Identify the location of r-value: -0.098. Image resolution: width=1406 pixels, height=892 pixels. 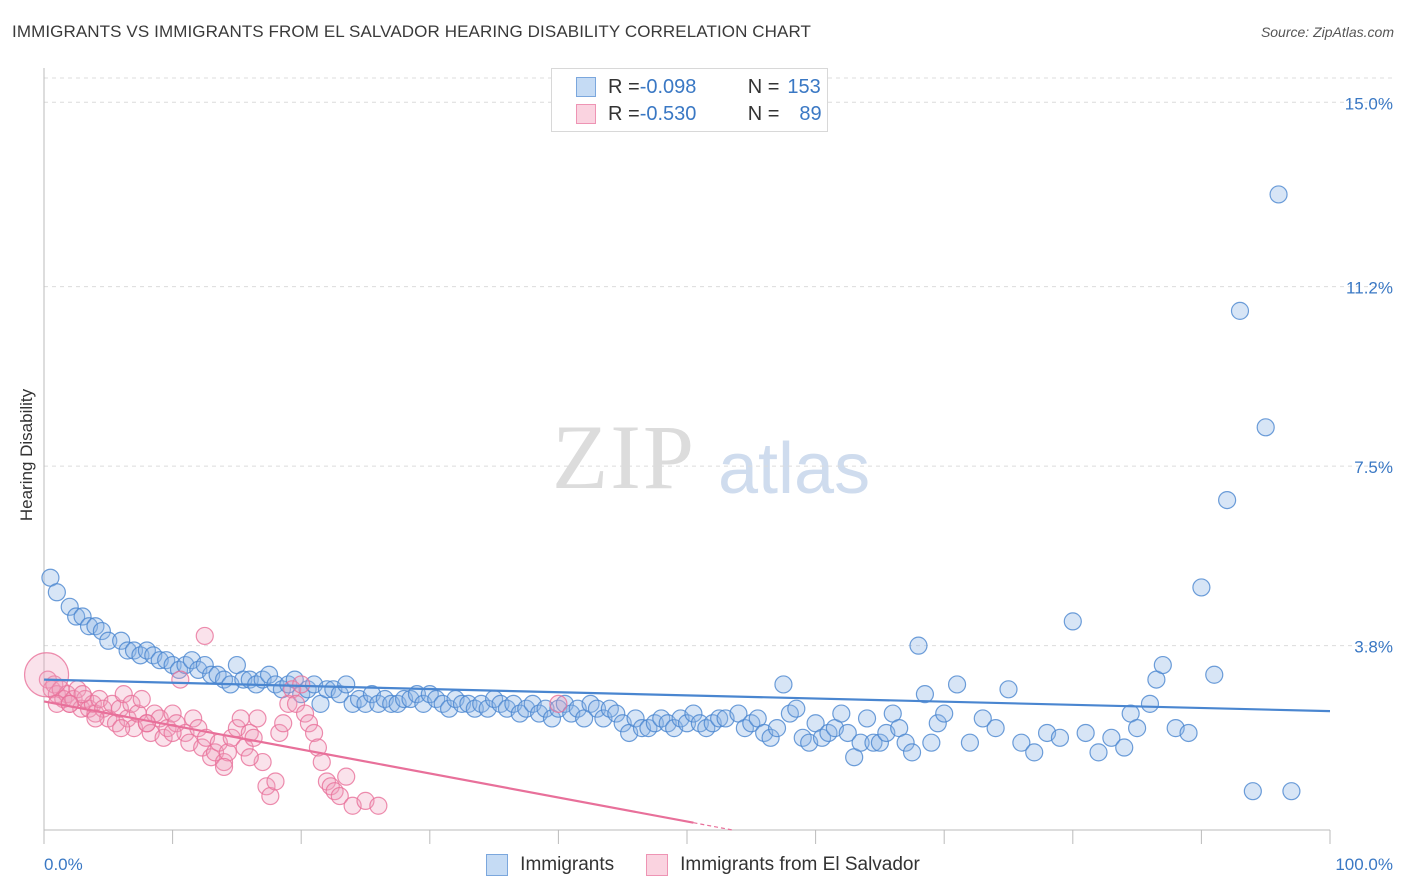
(668, 86).